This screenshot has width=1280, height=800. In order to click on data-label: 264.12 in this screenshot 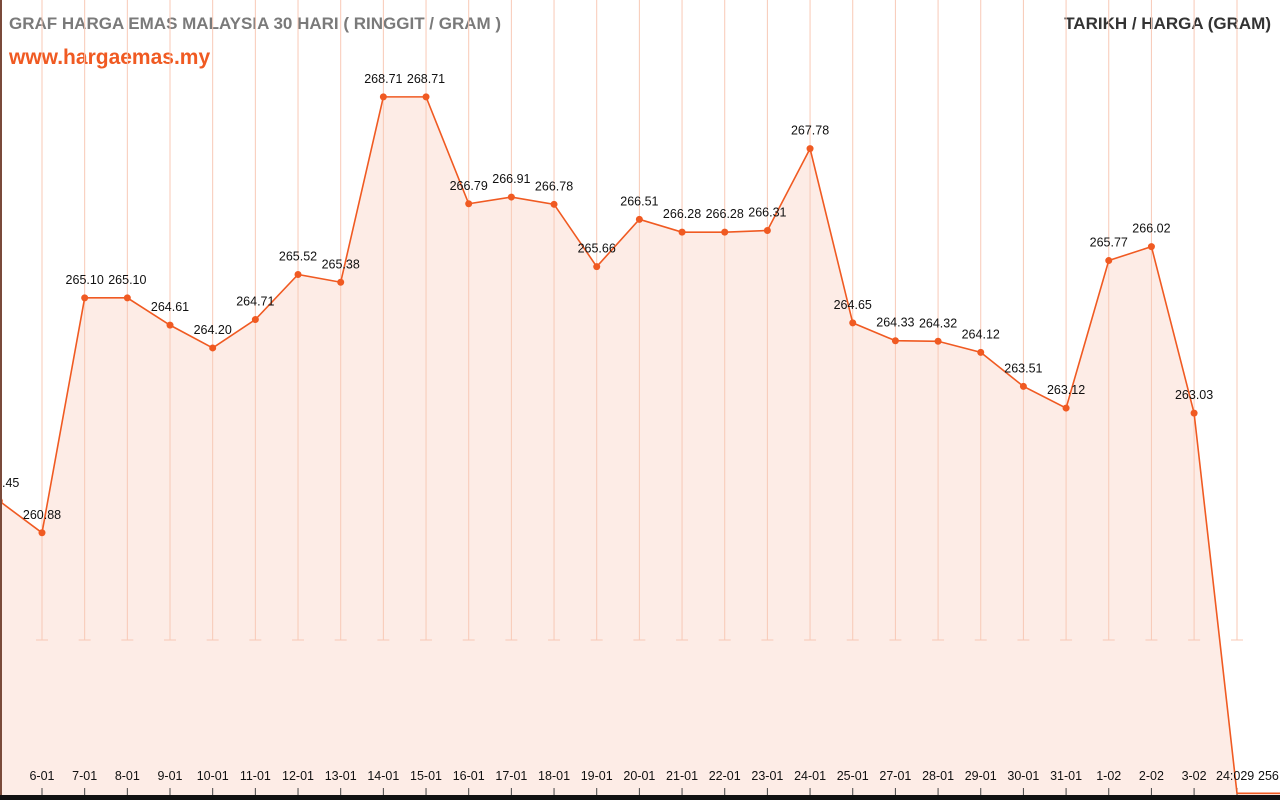, I will do `click(981, 334)`.